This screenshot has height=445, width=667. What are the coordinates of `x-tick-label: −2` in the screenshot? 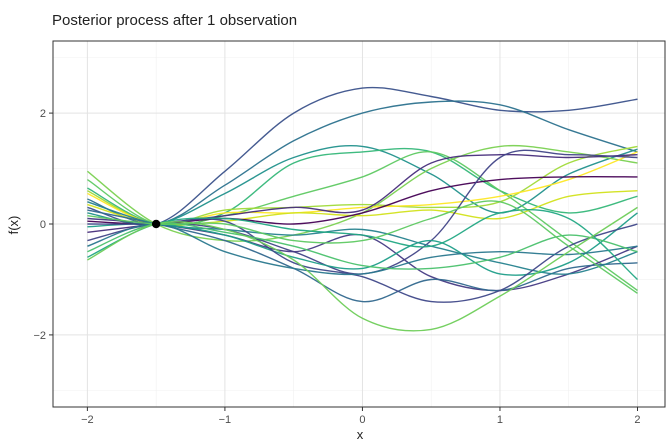 It's located at (87, 420).